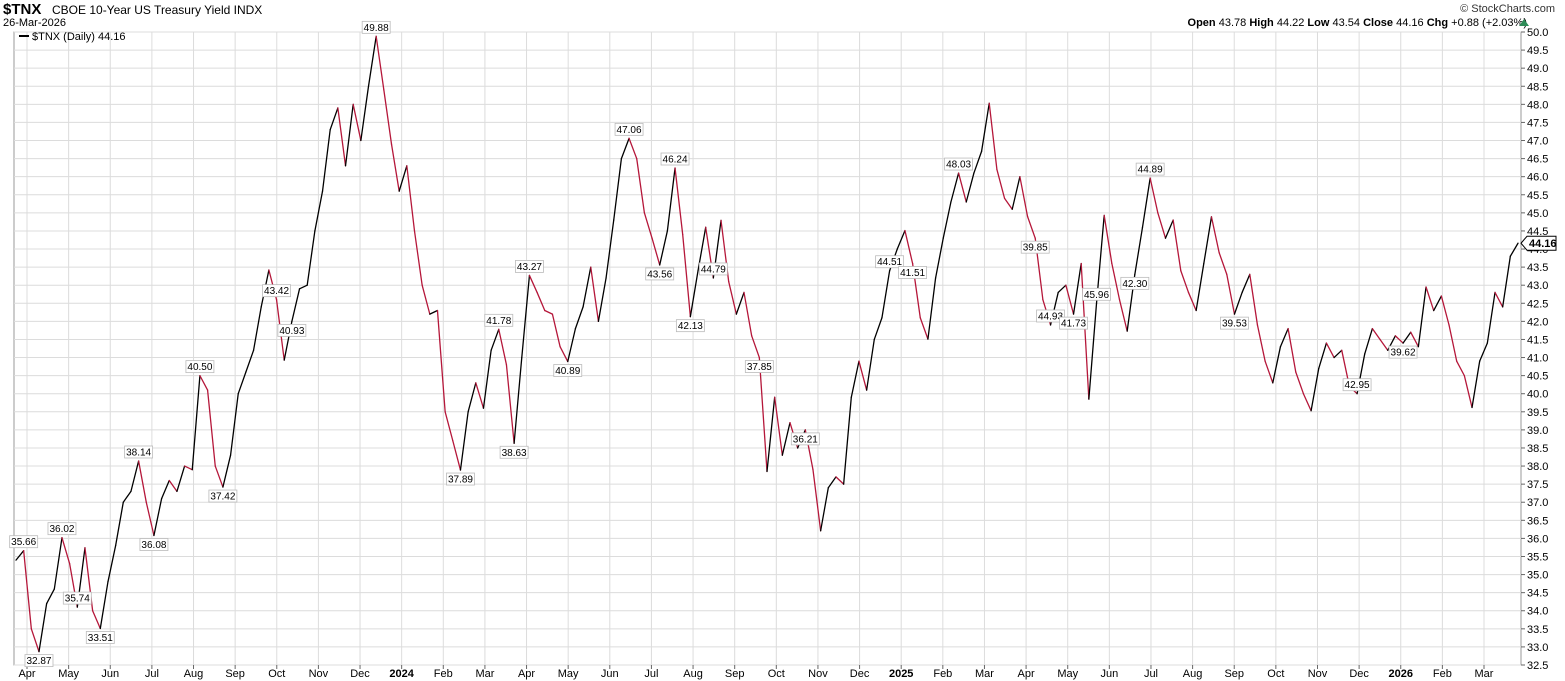  Describe the element at coordinates (1537, 395) in the screenshot. I see `y-tick-label: 40.0` at that location.